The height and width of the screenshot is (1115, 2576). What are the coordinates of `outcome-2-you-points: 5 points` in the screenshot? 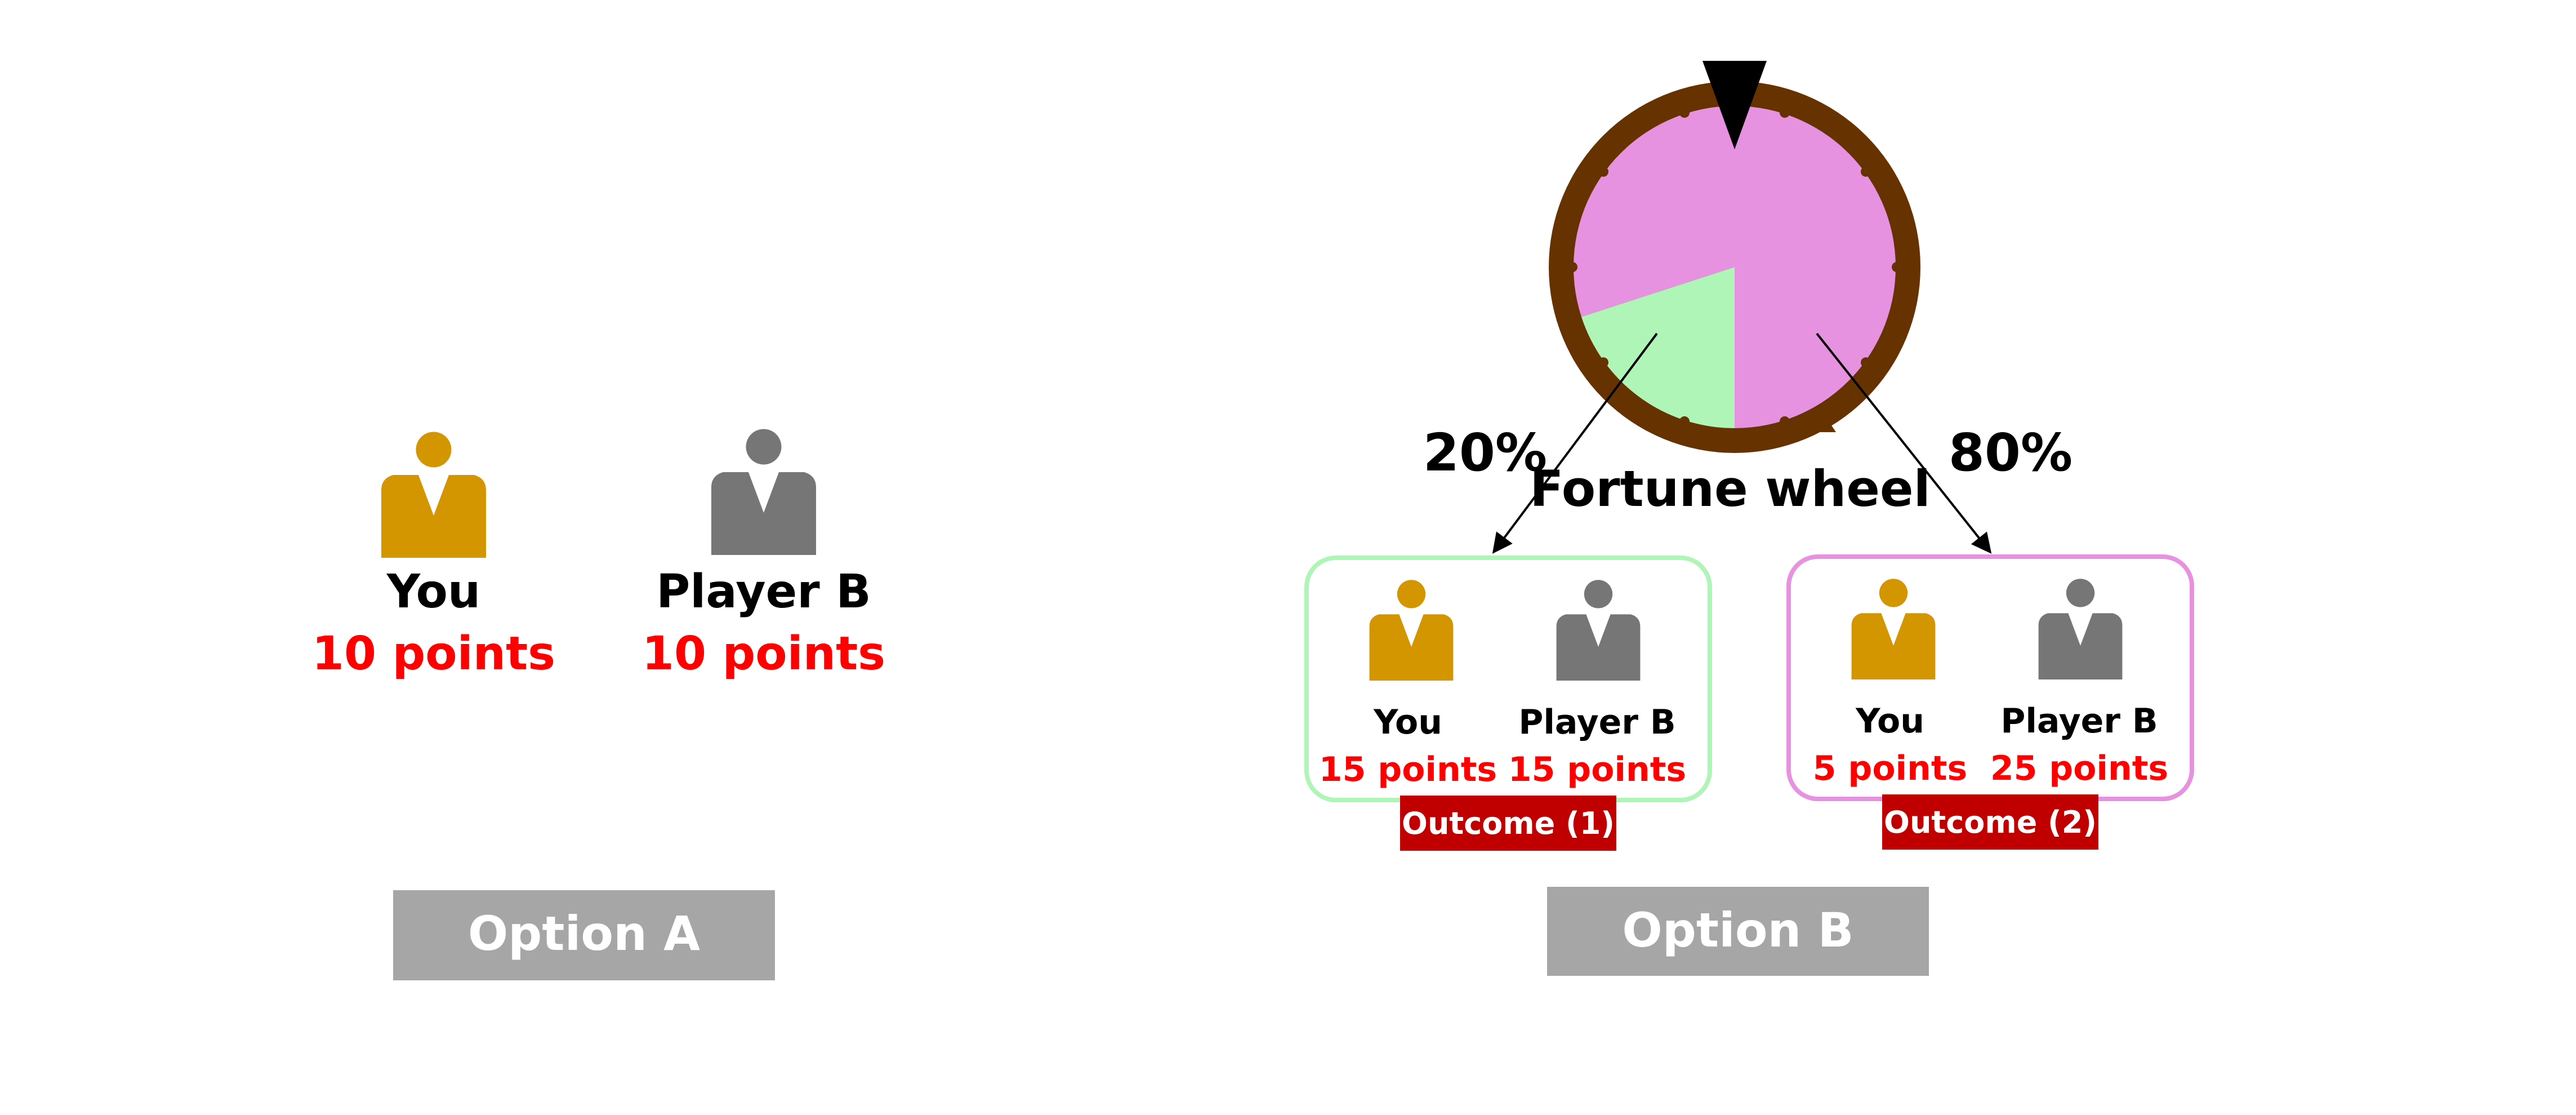 It's located at (1890, 768).